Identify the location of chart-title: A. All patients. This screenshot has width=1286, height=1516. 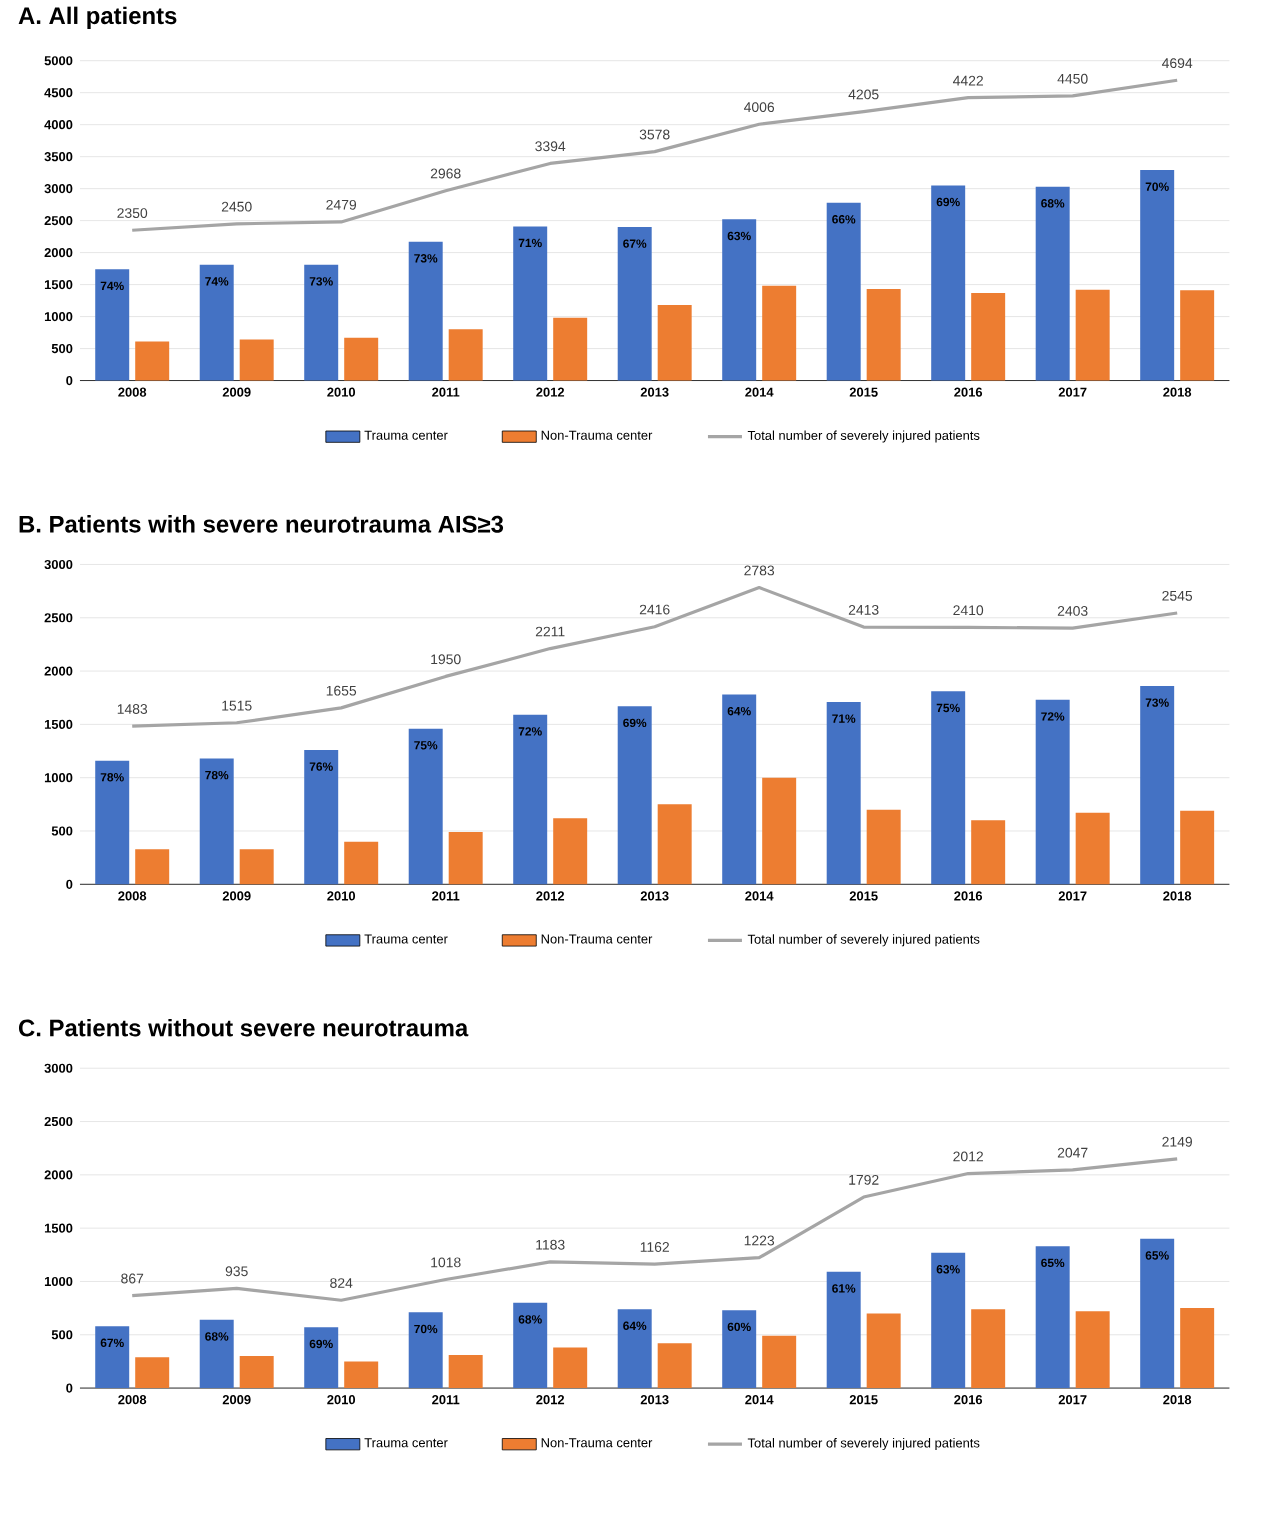
(97, 17).